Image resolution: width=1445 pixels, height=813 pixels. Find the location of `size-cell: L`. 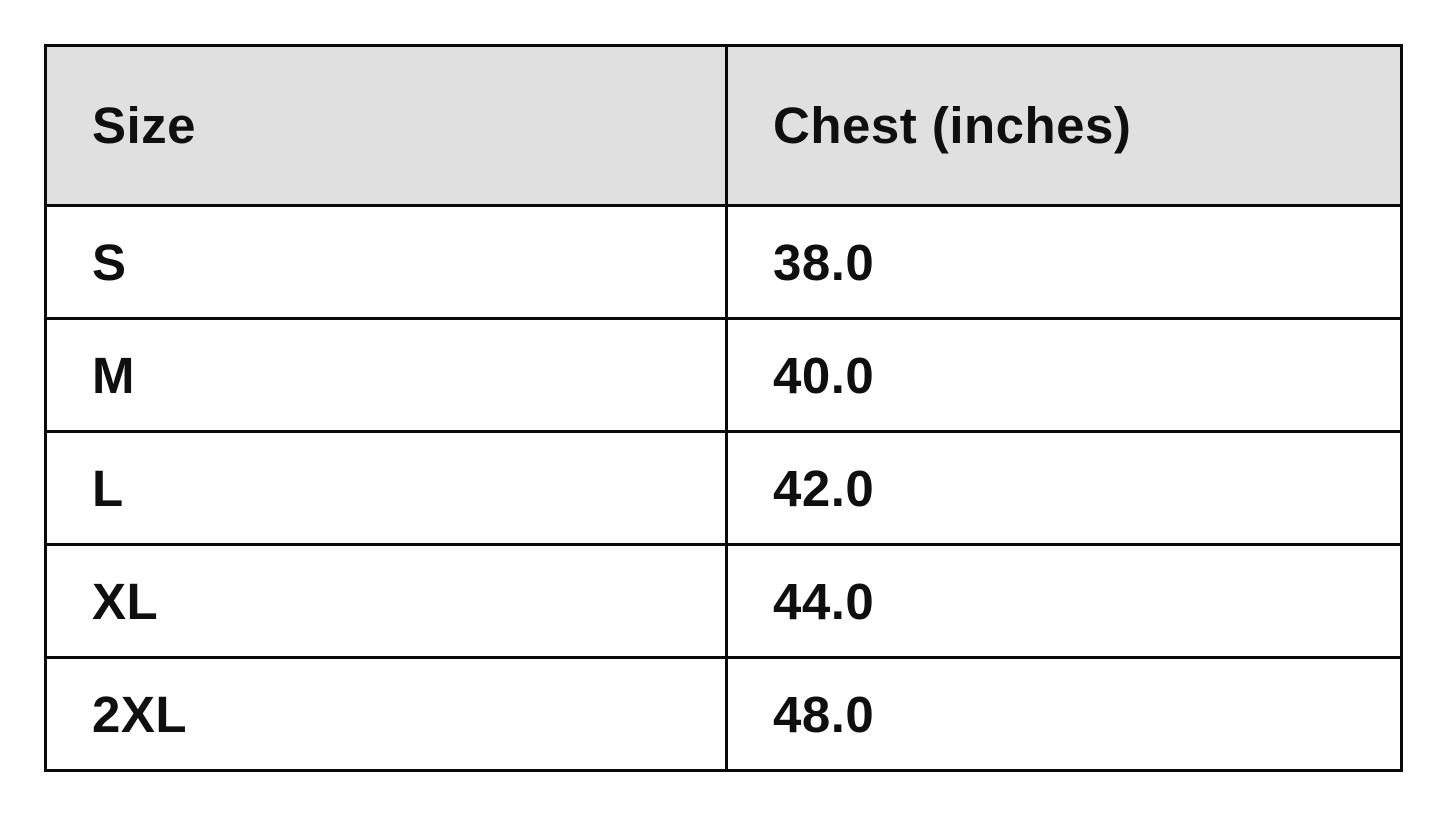

size-cell: L is located at coordinates (386, 488).